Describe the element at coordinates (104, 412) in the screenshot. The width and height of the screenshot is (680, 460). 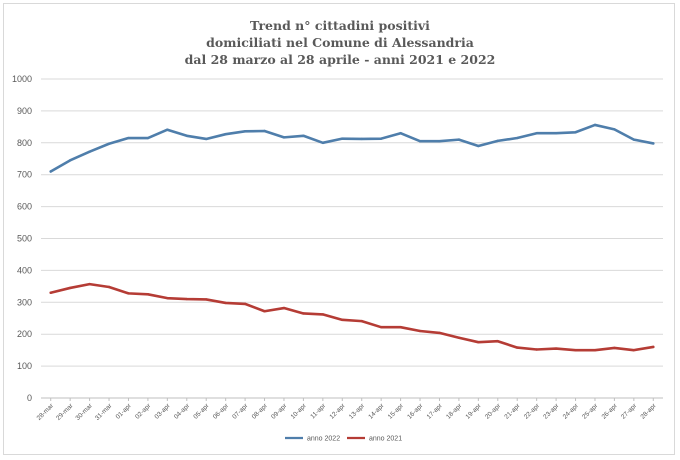
I see `x-tick-label: 31-mar` at that location.